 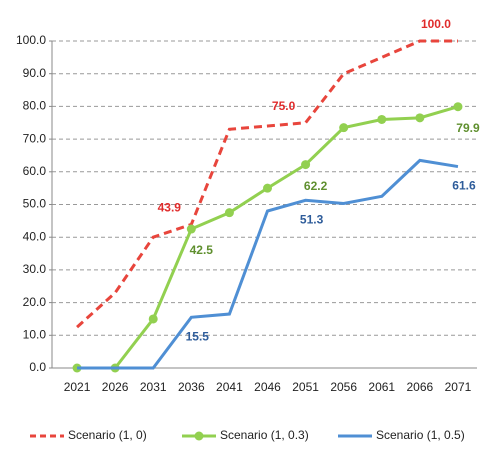 What do you see at coordinates (35, 236) in the screenshot?
I see `y-tick-label: 40.0` at bounding box center [35, 236].